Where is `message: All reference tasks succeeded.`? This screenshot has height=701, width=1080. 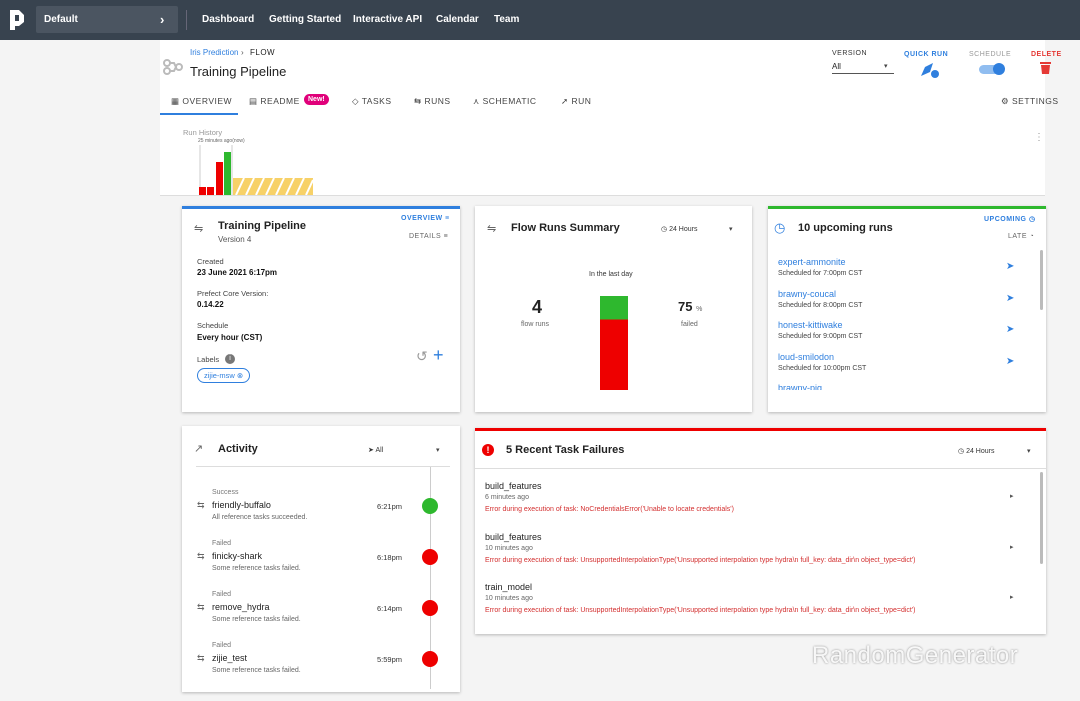
message: All reference tasks succeeded. is located at coordinates (260, 517).